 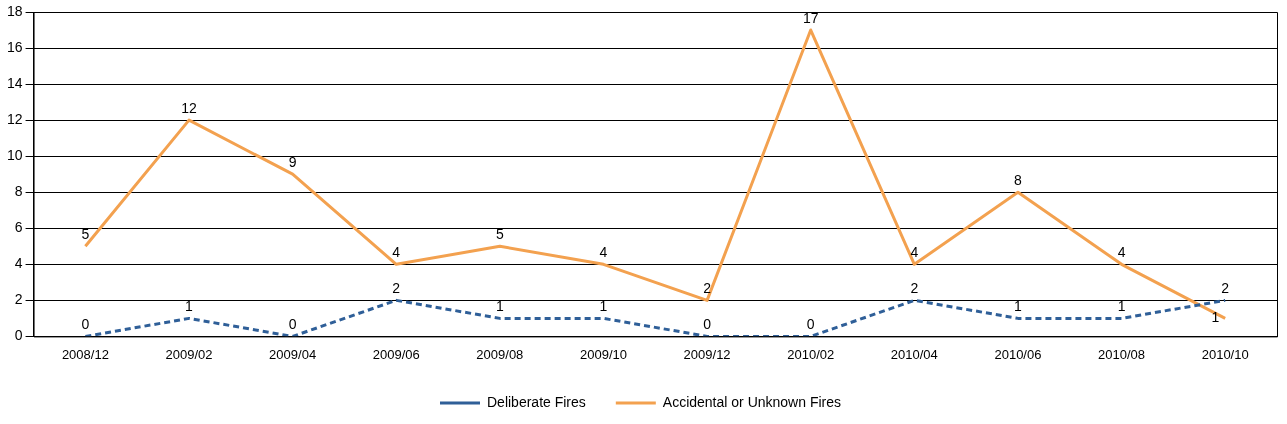 What do you see at coordinates (14, 82) in the screenshot?
I see `y-tick-label: 14` at bounding box center [14, 82].